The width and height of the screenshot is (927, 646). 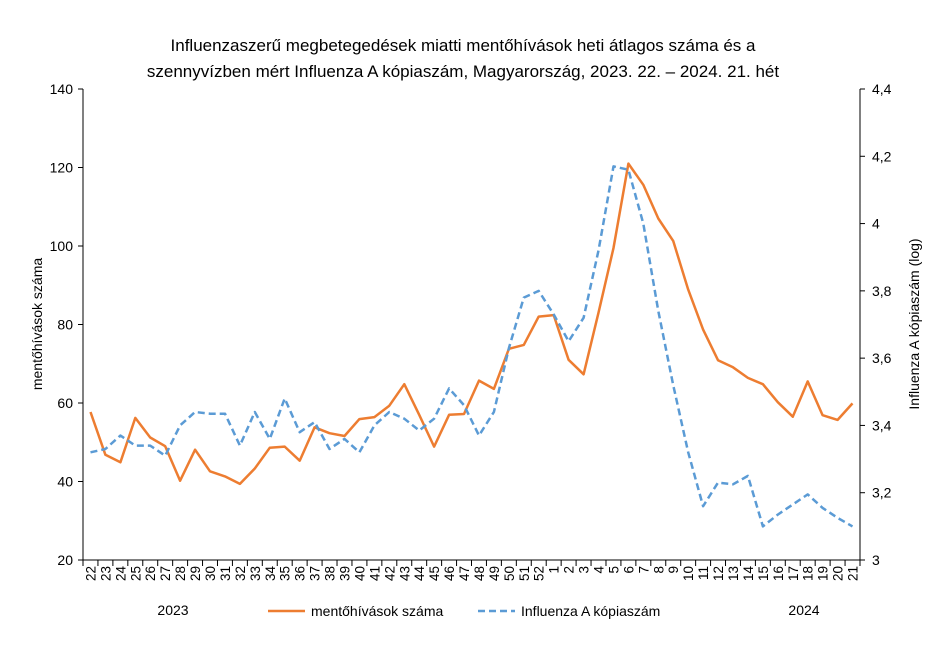 What do you see at coordinates (330, 573) in the screenshot?
I see `x-tick-label: 38` at bounding box center [330, 573].